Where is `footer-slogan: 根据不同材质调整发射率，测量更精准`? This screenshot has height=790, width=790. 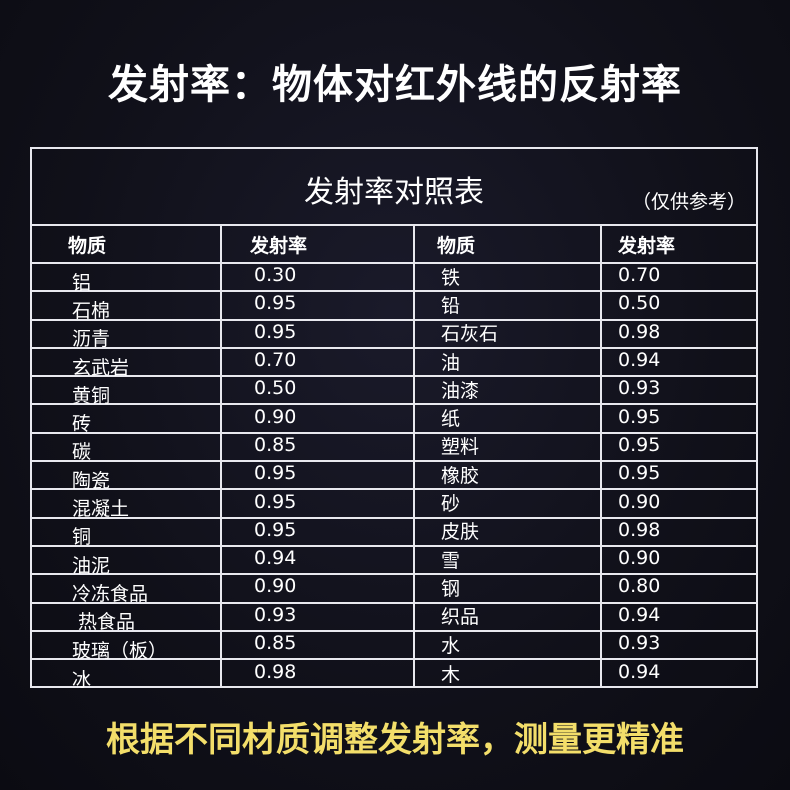 footer-slogan: 根据不同材质调整发射率，测量更精准 is located at coordinates (395, 740).